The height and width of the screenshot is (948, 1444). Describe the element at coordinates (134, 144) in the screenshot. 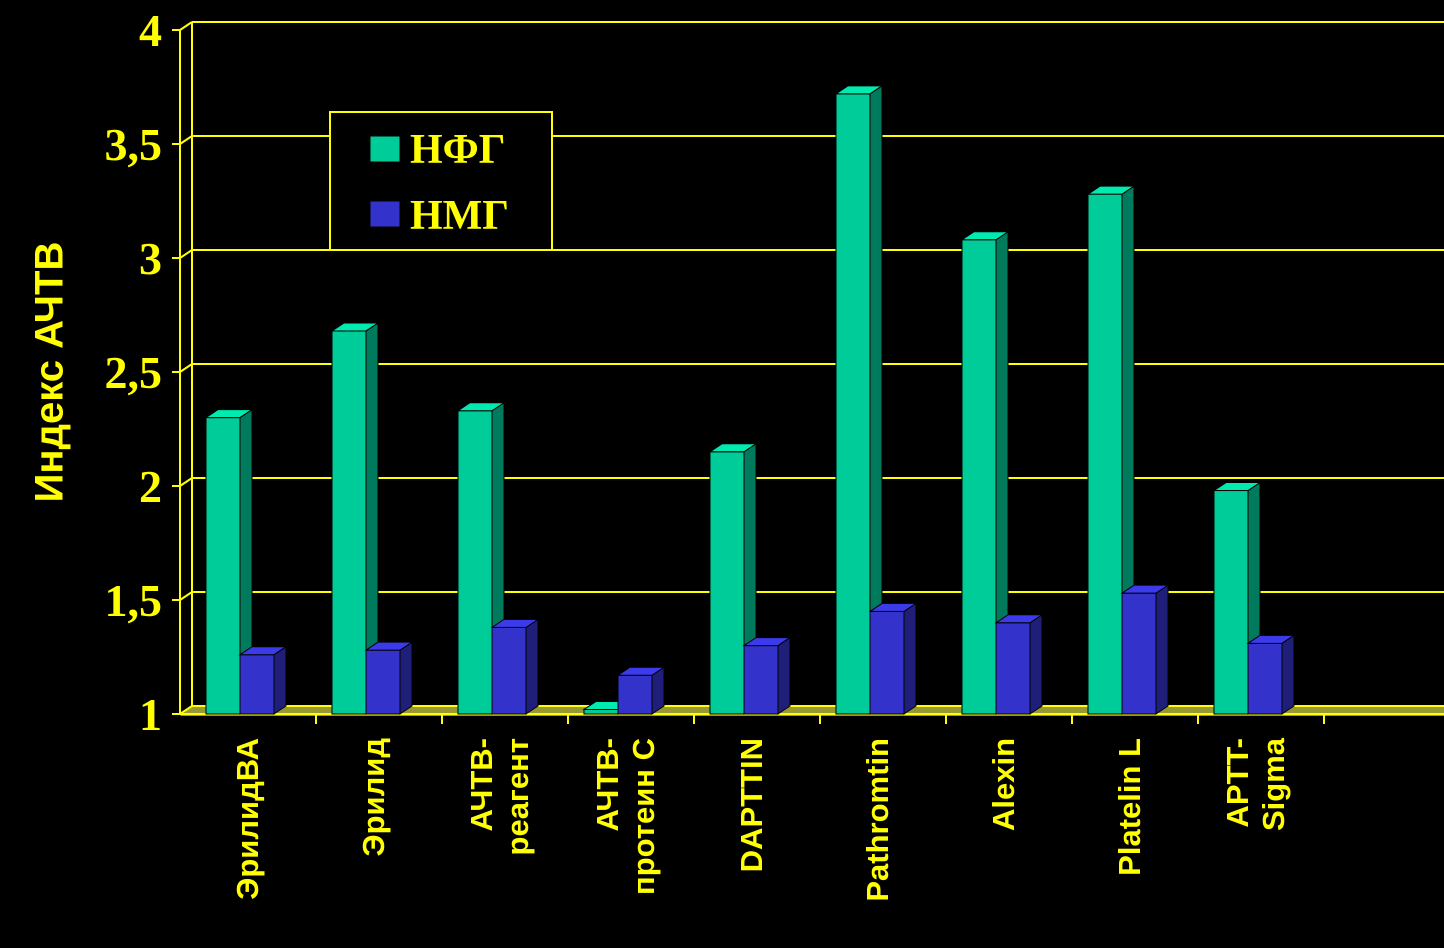

I see `y-tick-label: 3,5` at that location.